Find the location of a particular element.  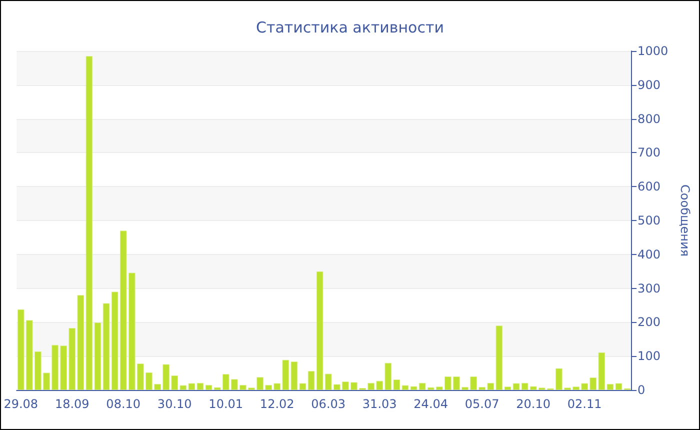

chart-title: Статистика активности is located at coordinates (350, 27).